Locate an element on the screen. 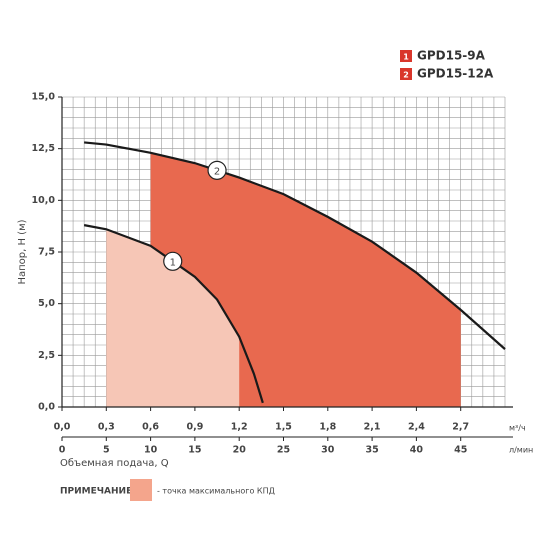  legend-marker: 1 is located at coordinates (406, 57).